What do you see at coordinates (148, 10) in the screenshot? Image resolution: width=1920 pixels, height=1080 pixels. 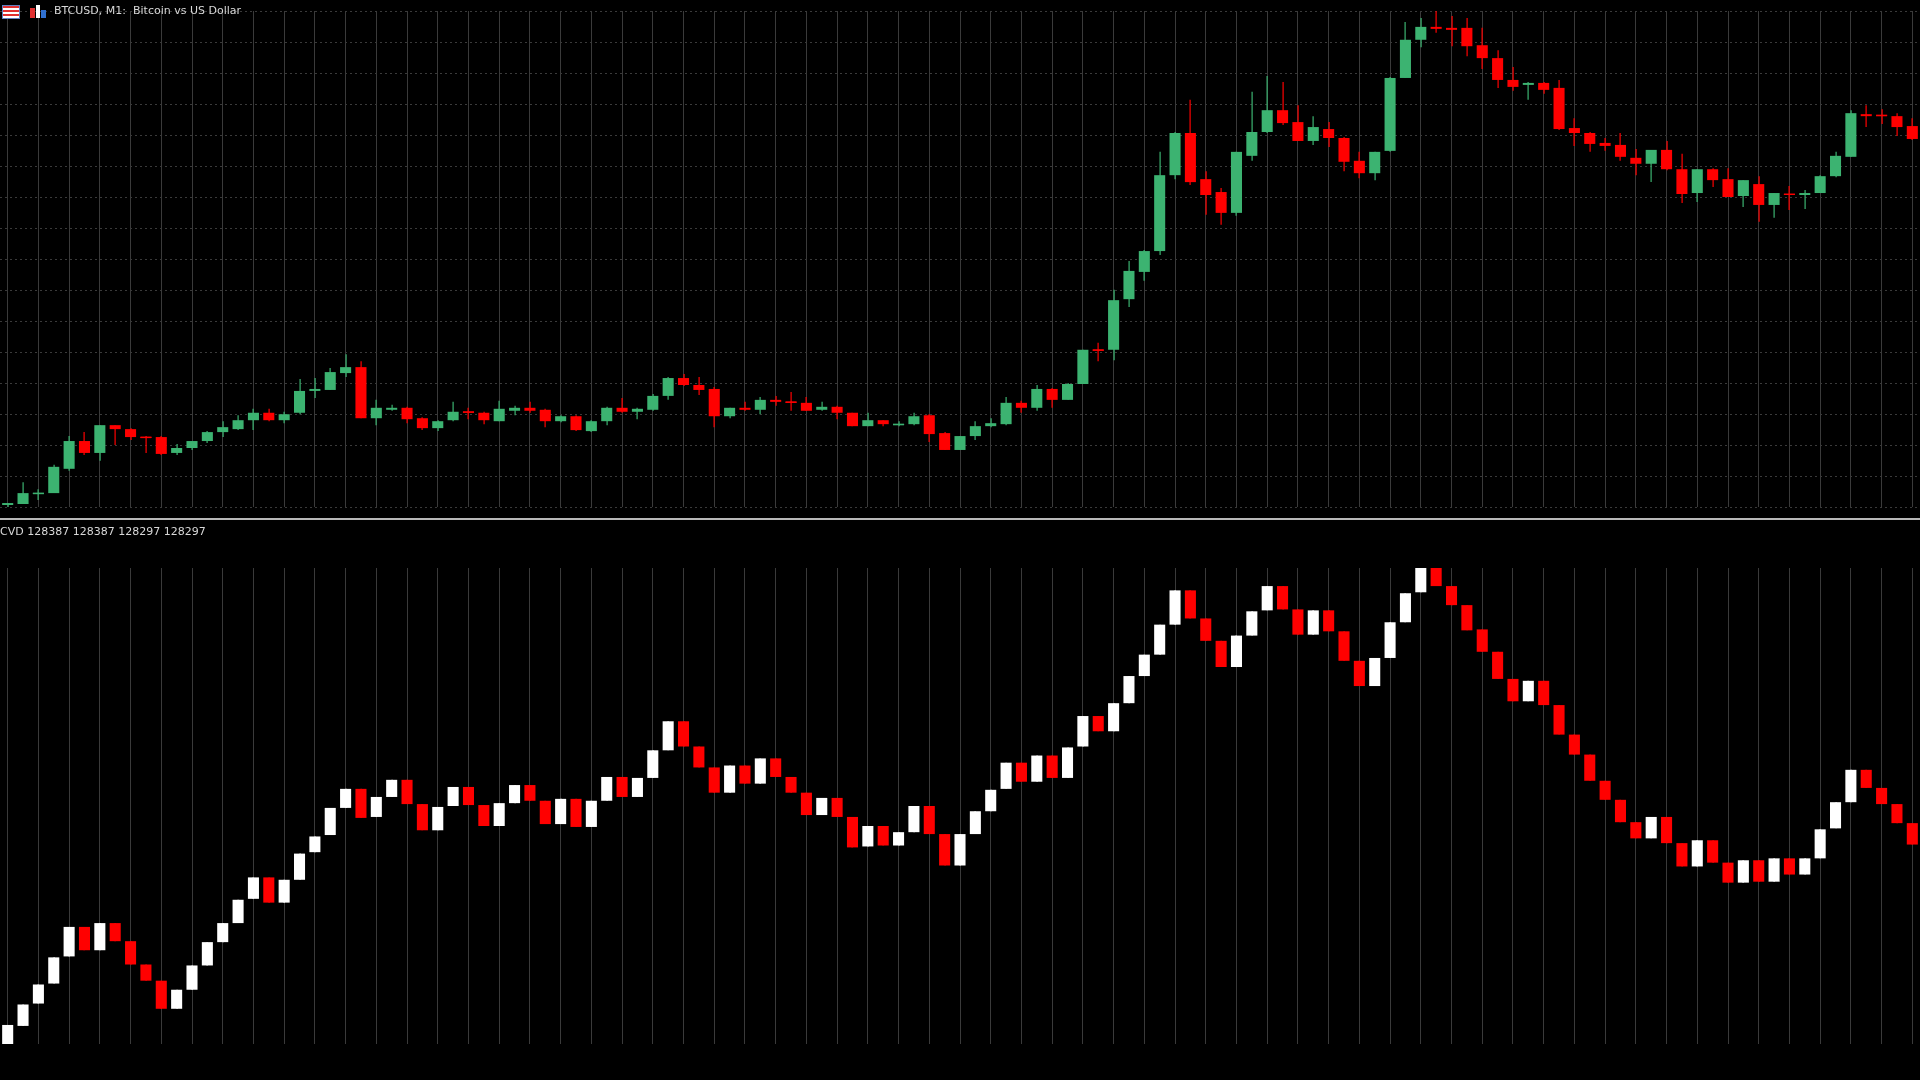 I see `chart-title: BTCUSD, M1: Bitcoin vs US Dollar` at bounding box center [148, 10].